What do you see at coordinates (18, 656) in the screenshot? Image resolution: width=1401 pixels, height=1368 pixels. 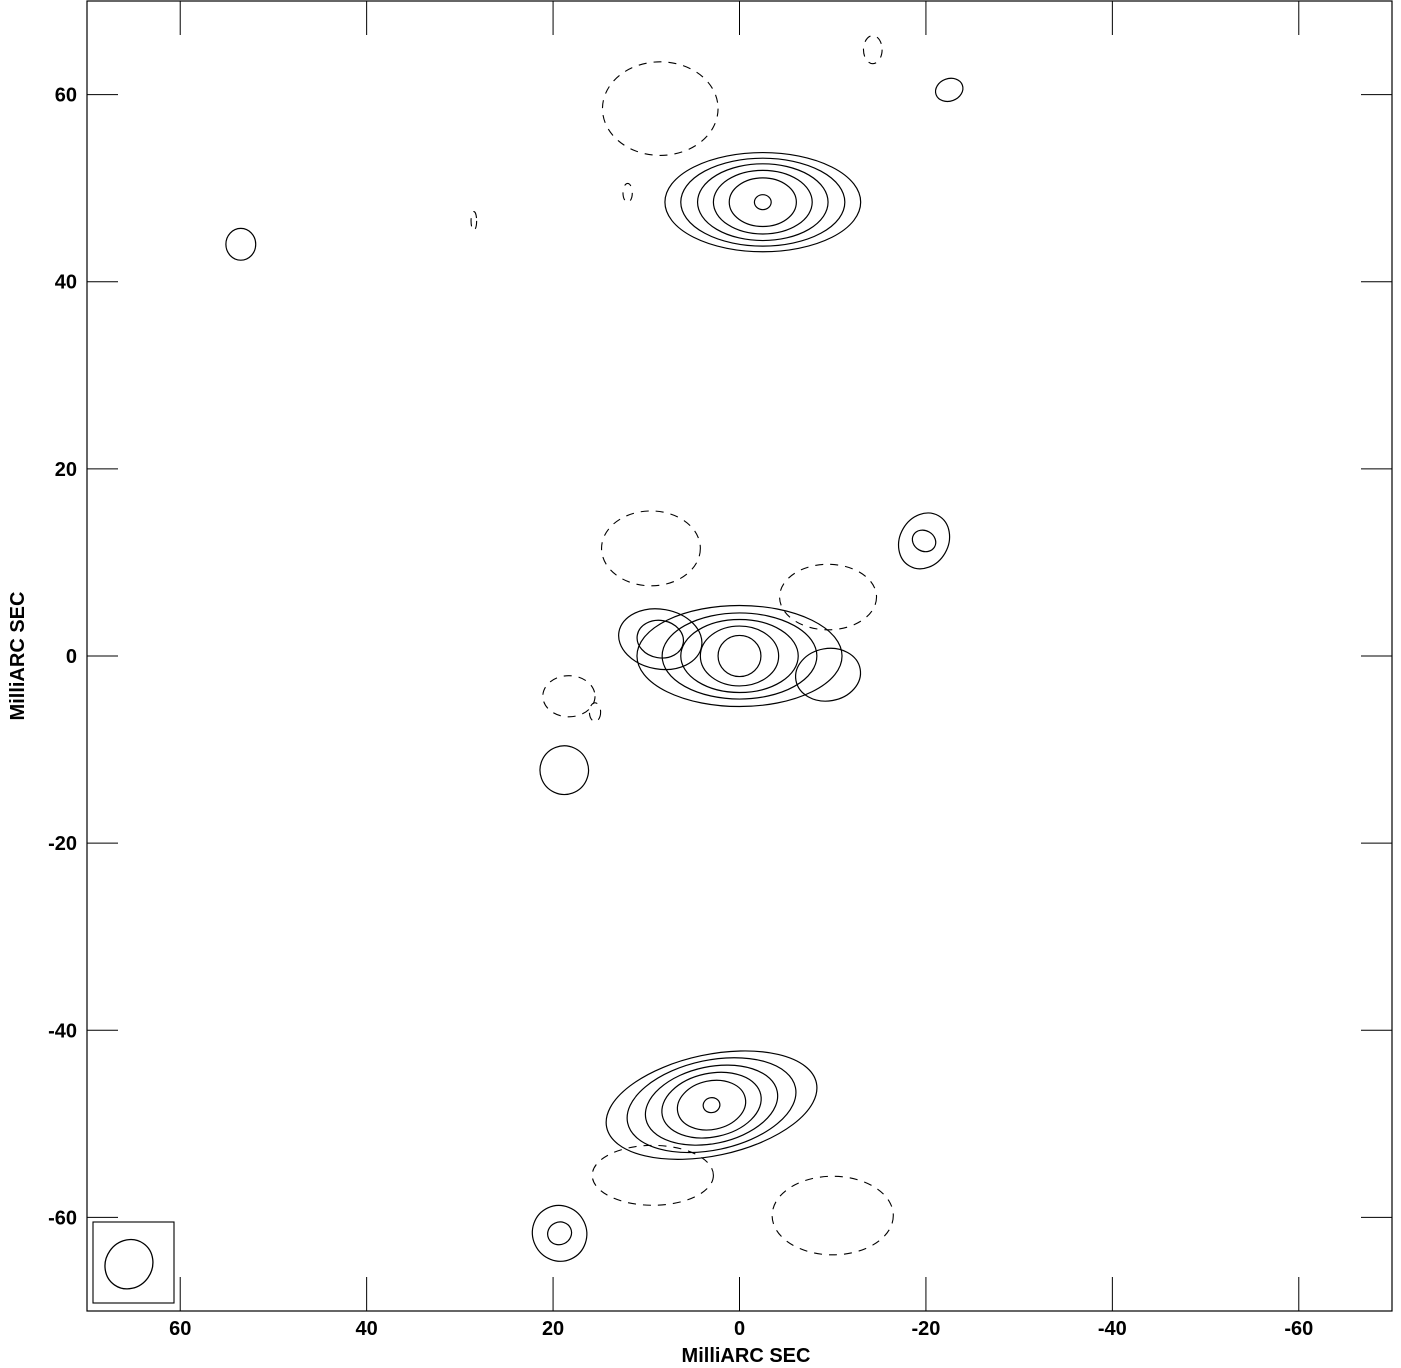 I see `y-axis-label: MilliARC SEC` at bounding box center [18, 656].